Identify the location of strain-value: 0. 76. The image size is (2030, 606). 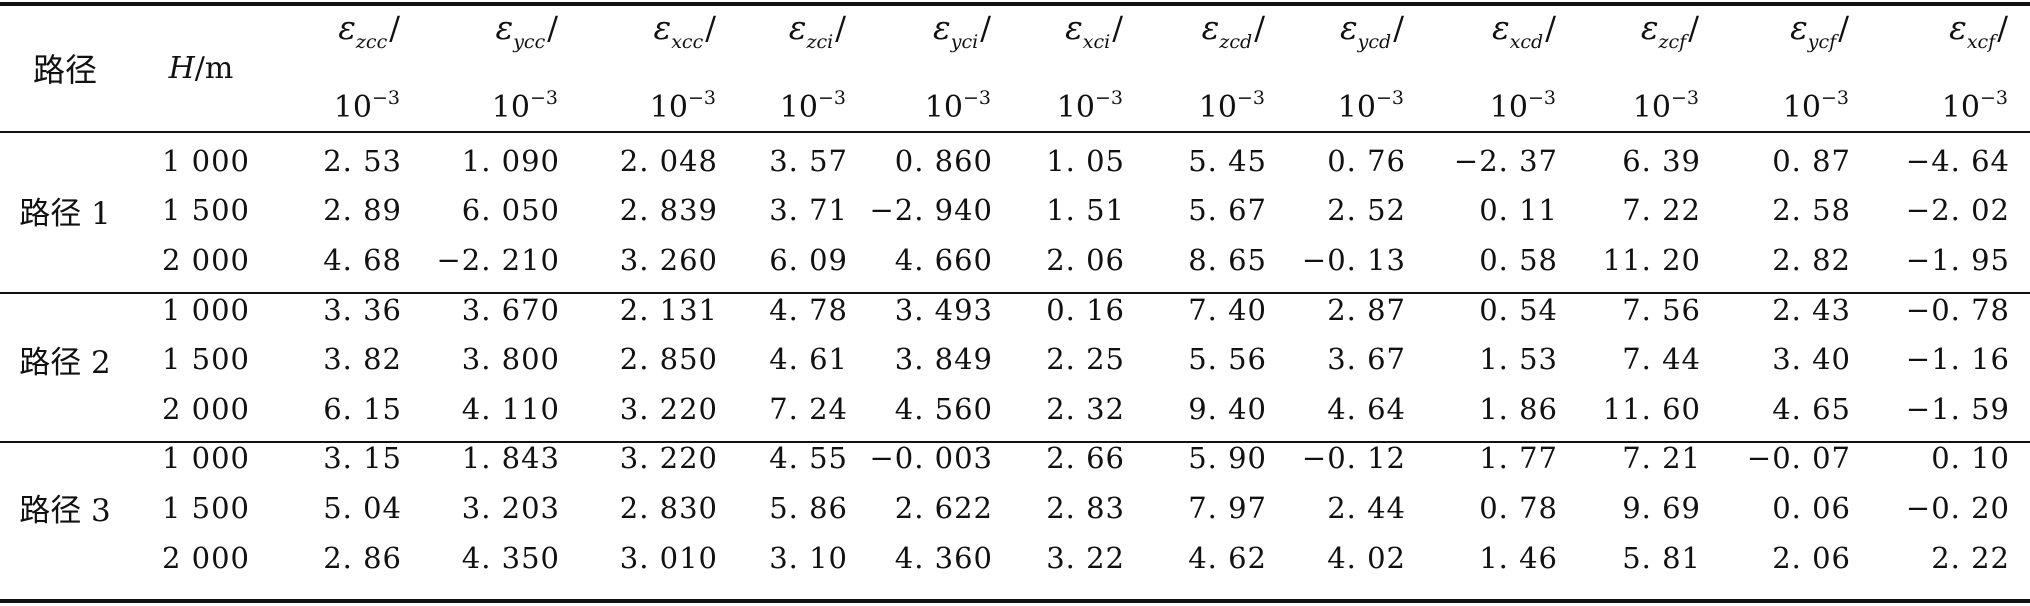
(1366, 160).